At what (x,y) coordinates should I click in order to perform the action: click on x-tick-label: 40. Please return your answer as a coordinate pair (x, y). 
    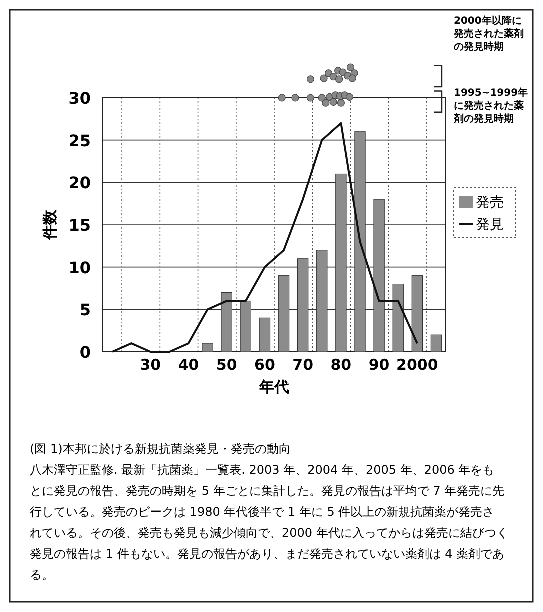
    Looking at the image, I should click on (189, 365).